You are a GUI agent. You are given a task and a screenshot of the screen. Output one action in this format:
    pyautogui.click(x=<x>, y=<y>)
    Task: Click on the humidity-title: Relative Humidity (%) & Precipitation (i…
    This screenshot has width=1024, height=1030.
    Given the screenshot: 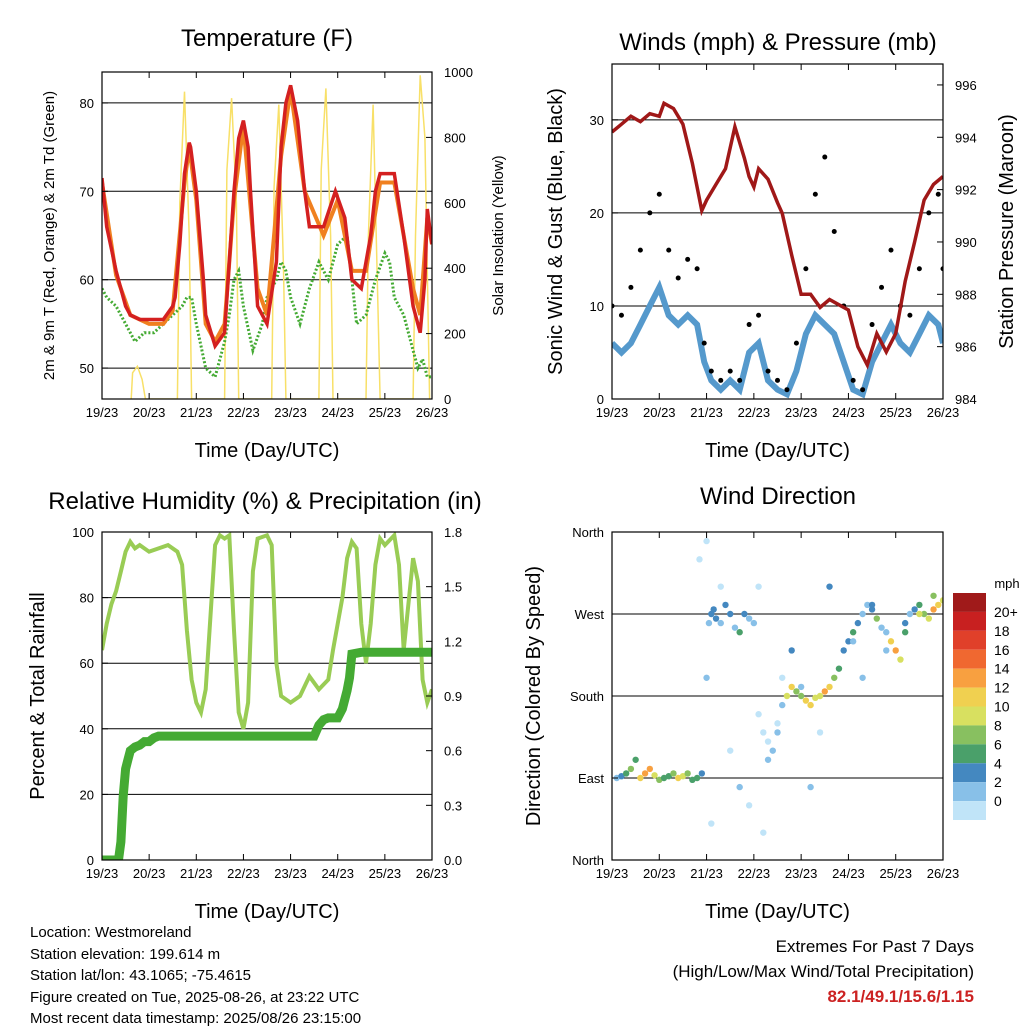 What is the action you would take?
    pyautogui.click(x=264, y=501)
    